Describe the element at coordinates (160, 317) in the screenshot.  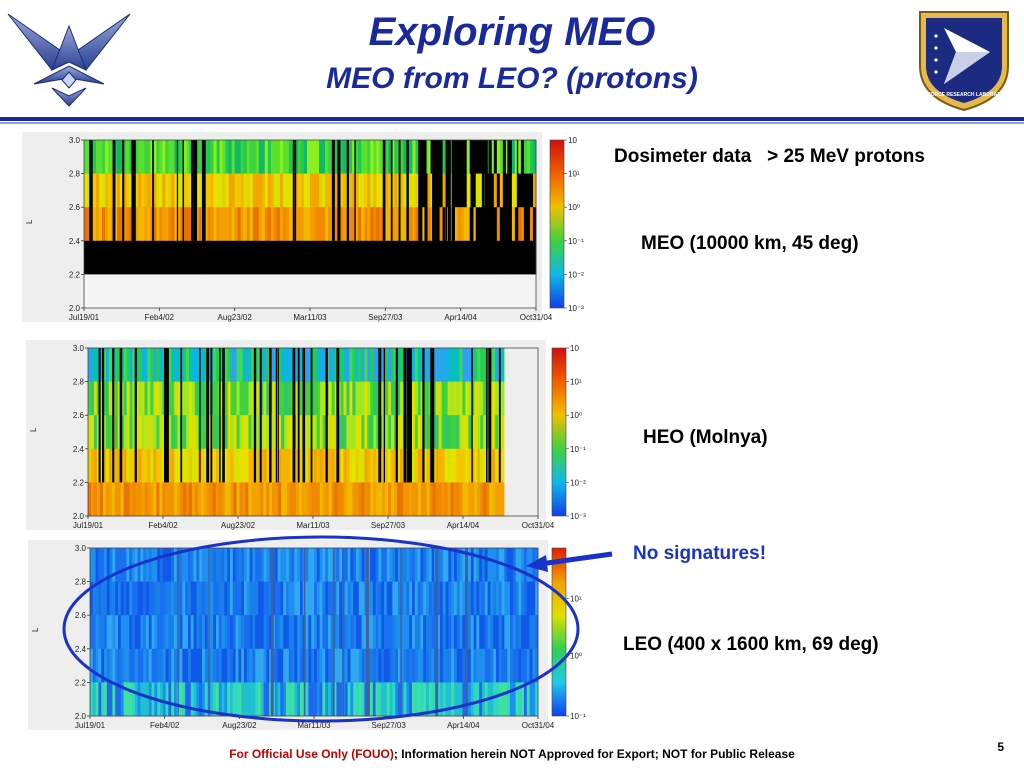
I see `x-tick-label: Feb4/02` at that location.